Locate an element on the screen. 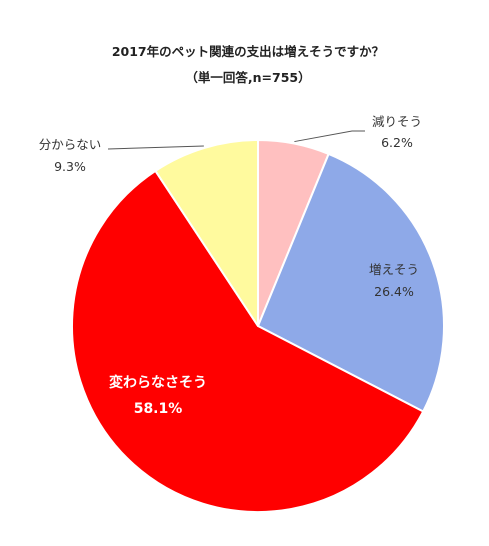 The image size is (489, 546). slice-1-label: 減りそう is located at coordinates (397, 121).